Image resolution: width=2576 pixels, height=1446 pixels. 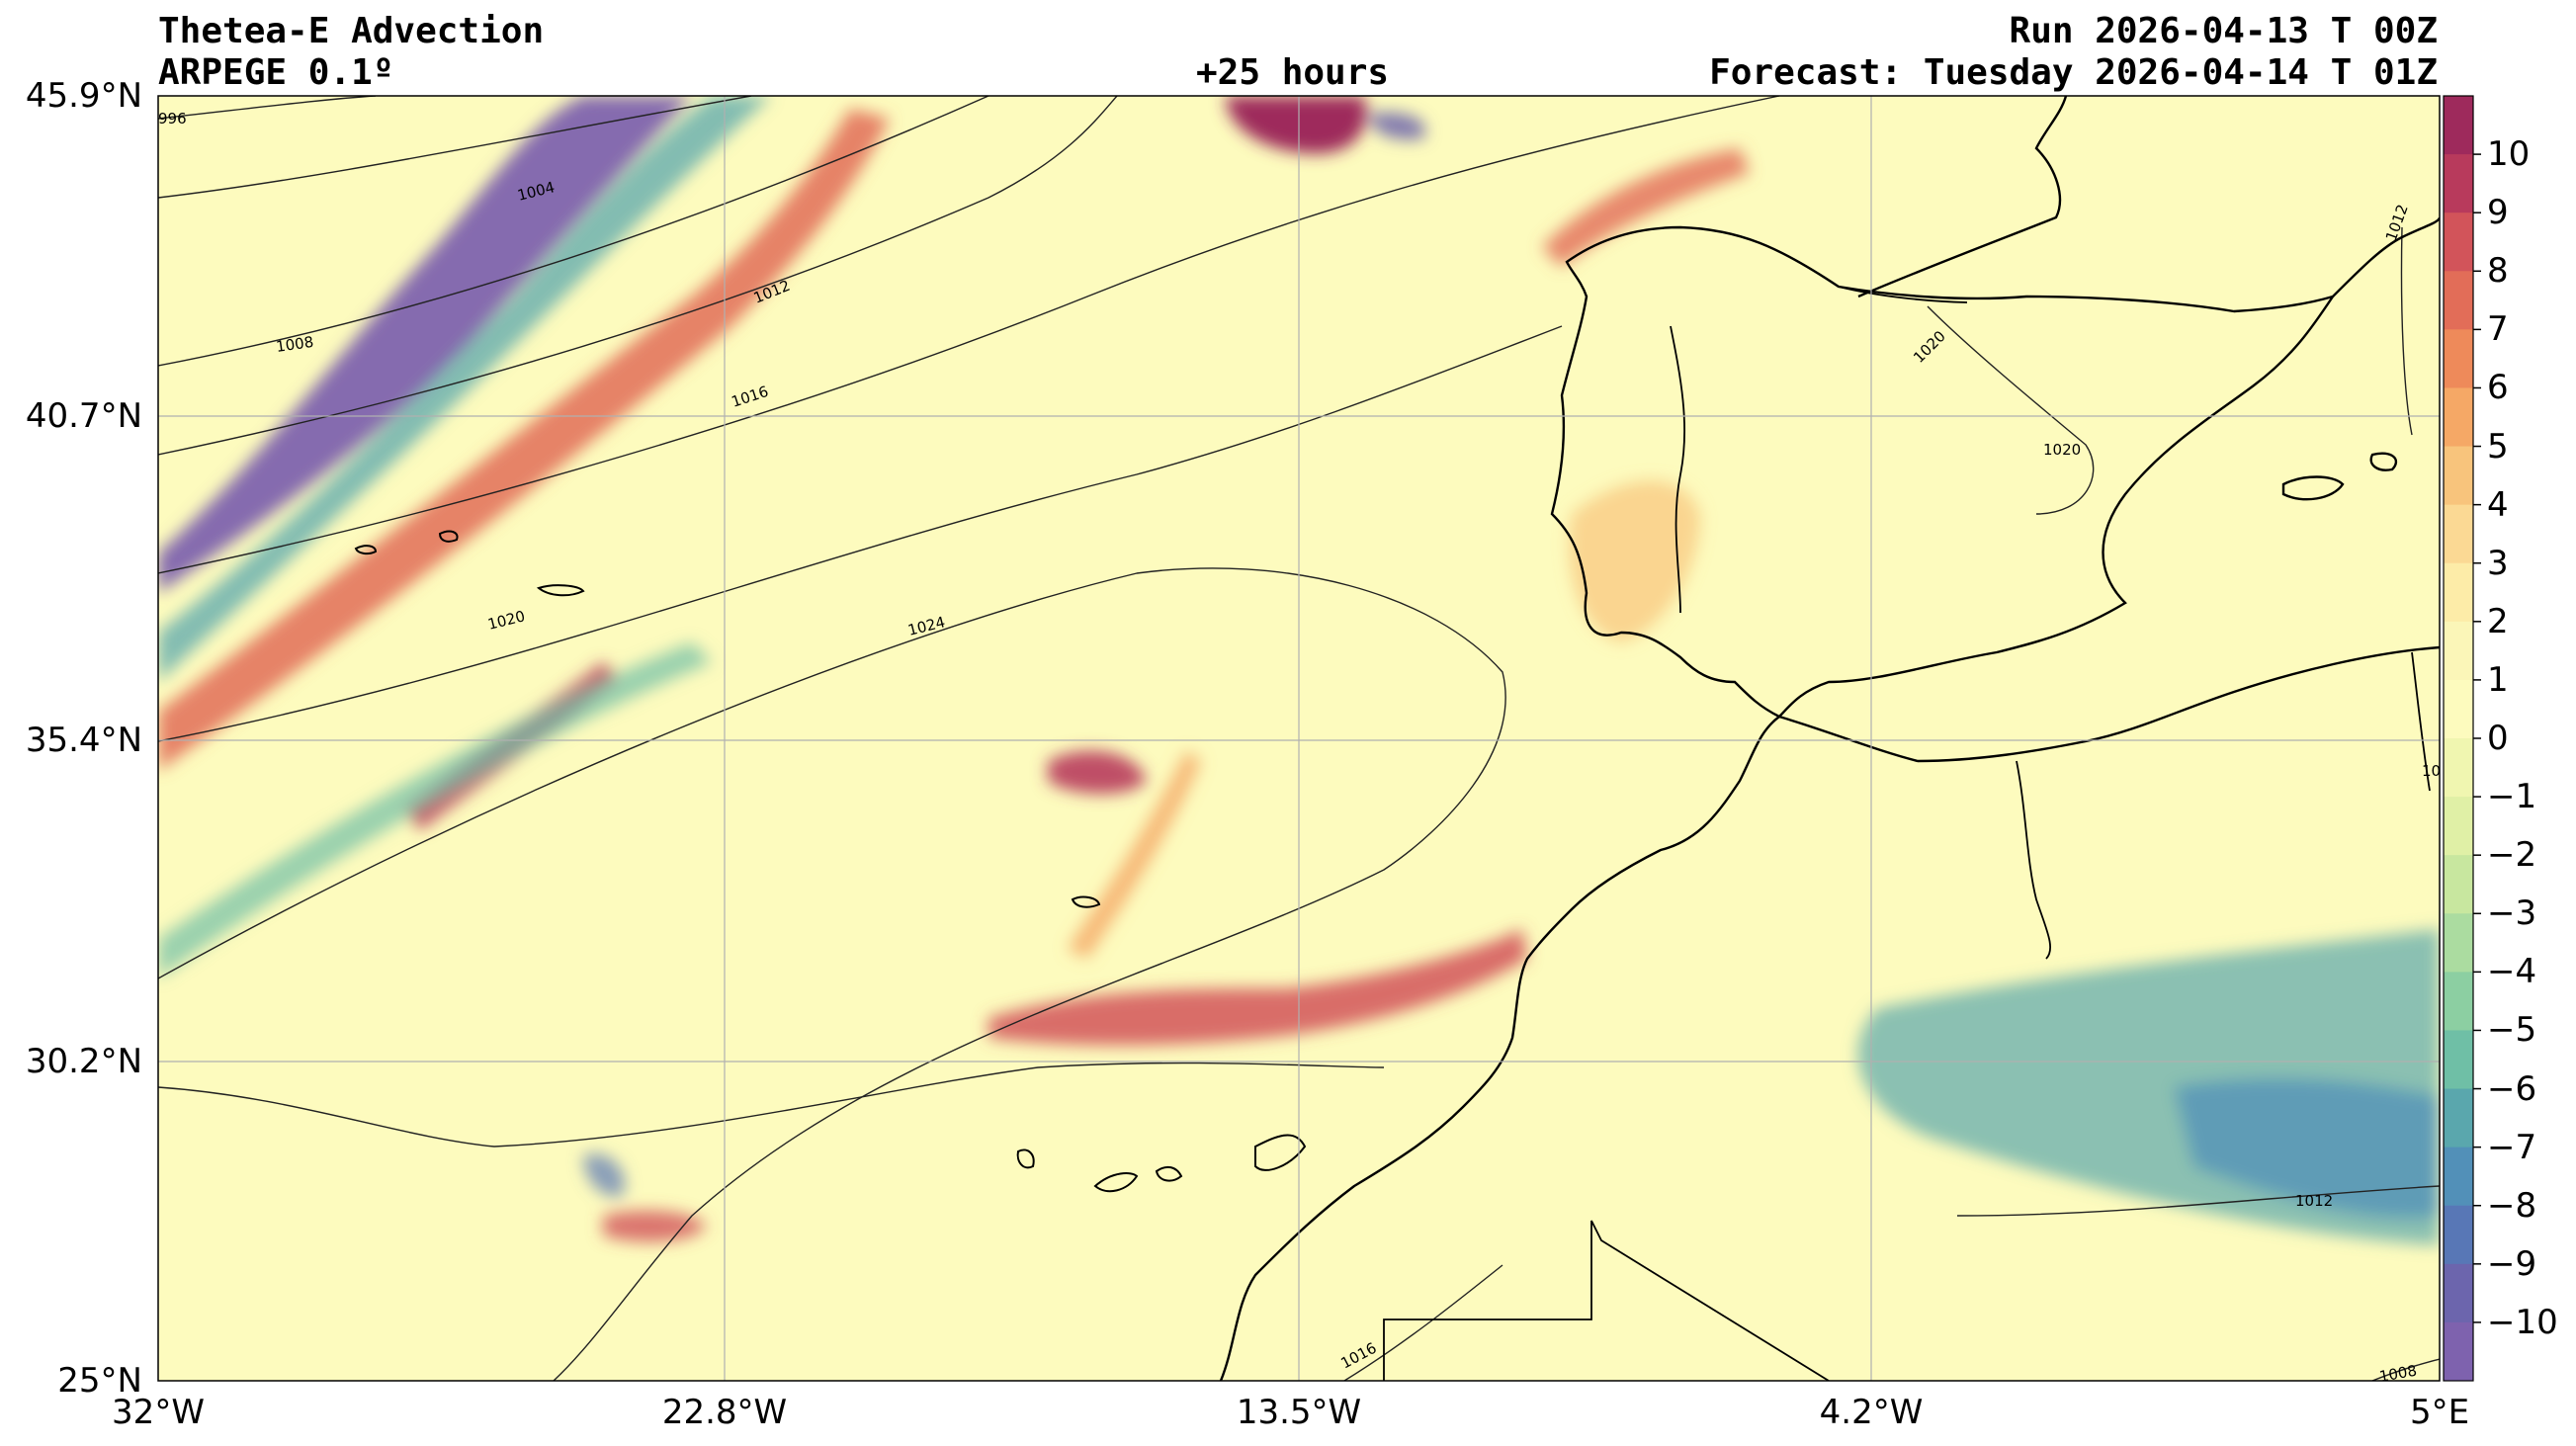 I want to click on italy-coastline, so click(x=2386, y=257).